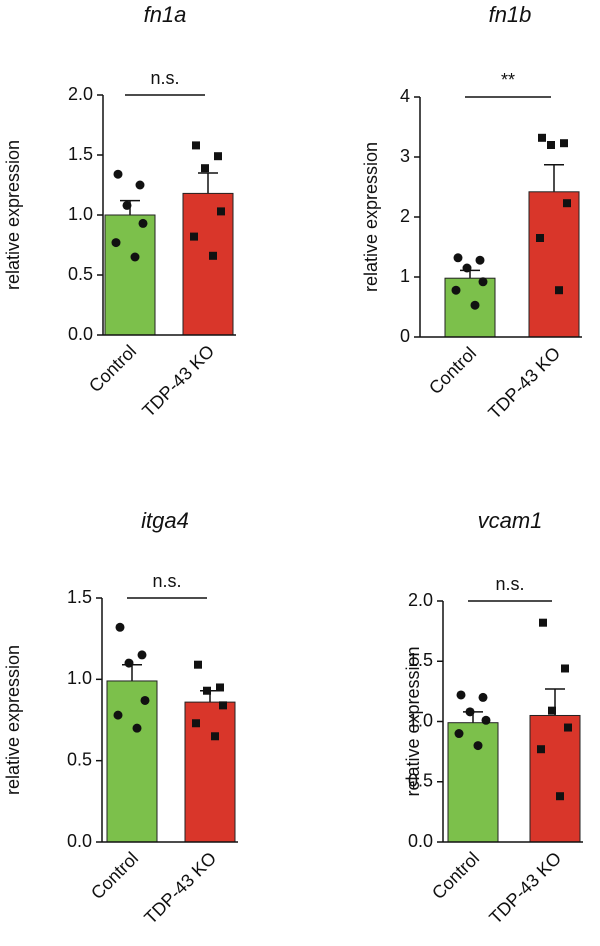 The width and height of the screenshot is (600, 946). Describe the element at coordinates (165, 14) in the screenshot. I see `chart-title: fn1a` at that location.